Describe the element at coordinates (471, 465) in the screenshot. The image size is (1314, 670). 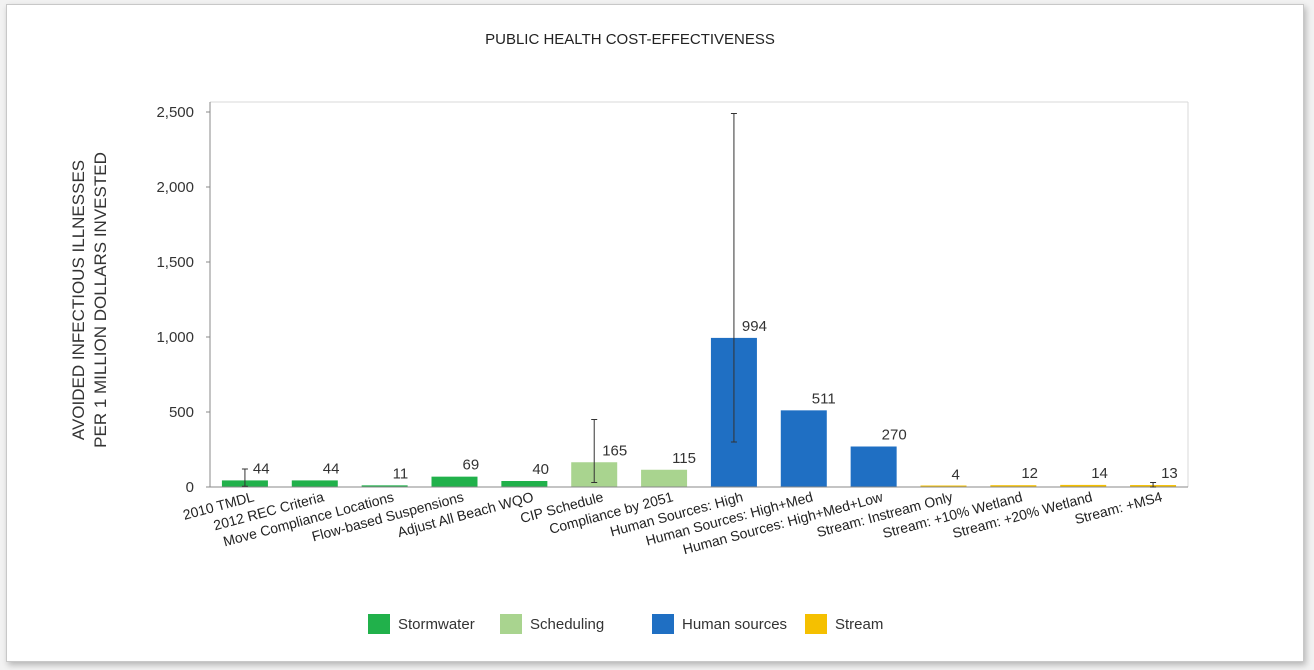
I see `data-label: 69` at that location.